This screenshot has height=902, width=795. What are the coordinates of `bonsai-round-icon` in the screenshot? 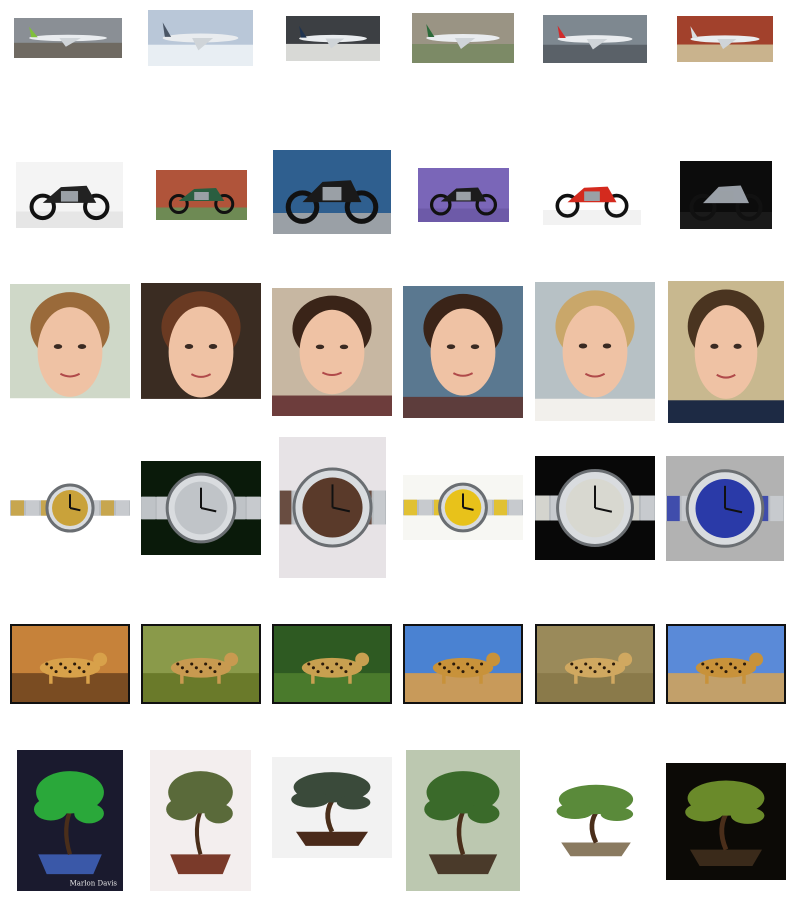 It's located at (596, 819).